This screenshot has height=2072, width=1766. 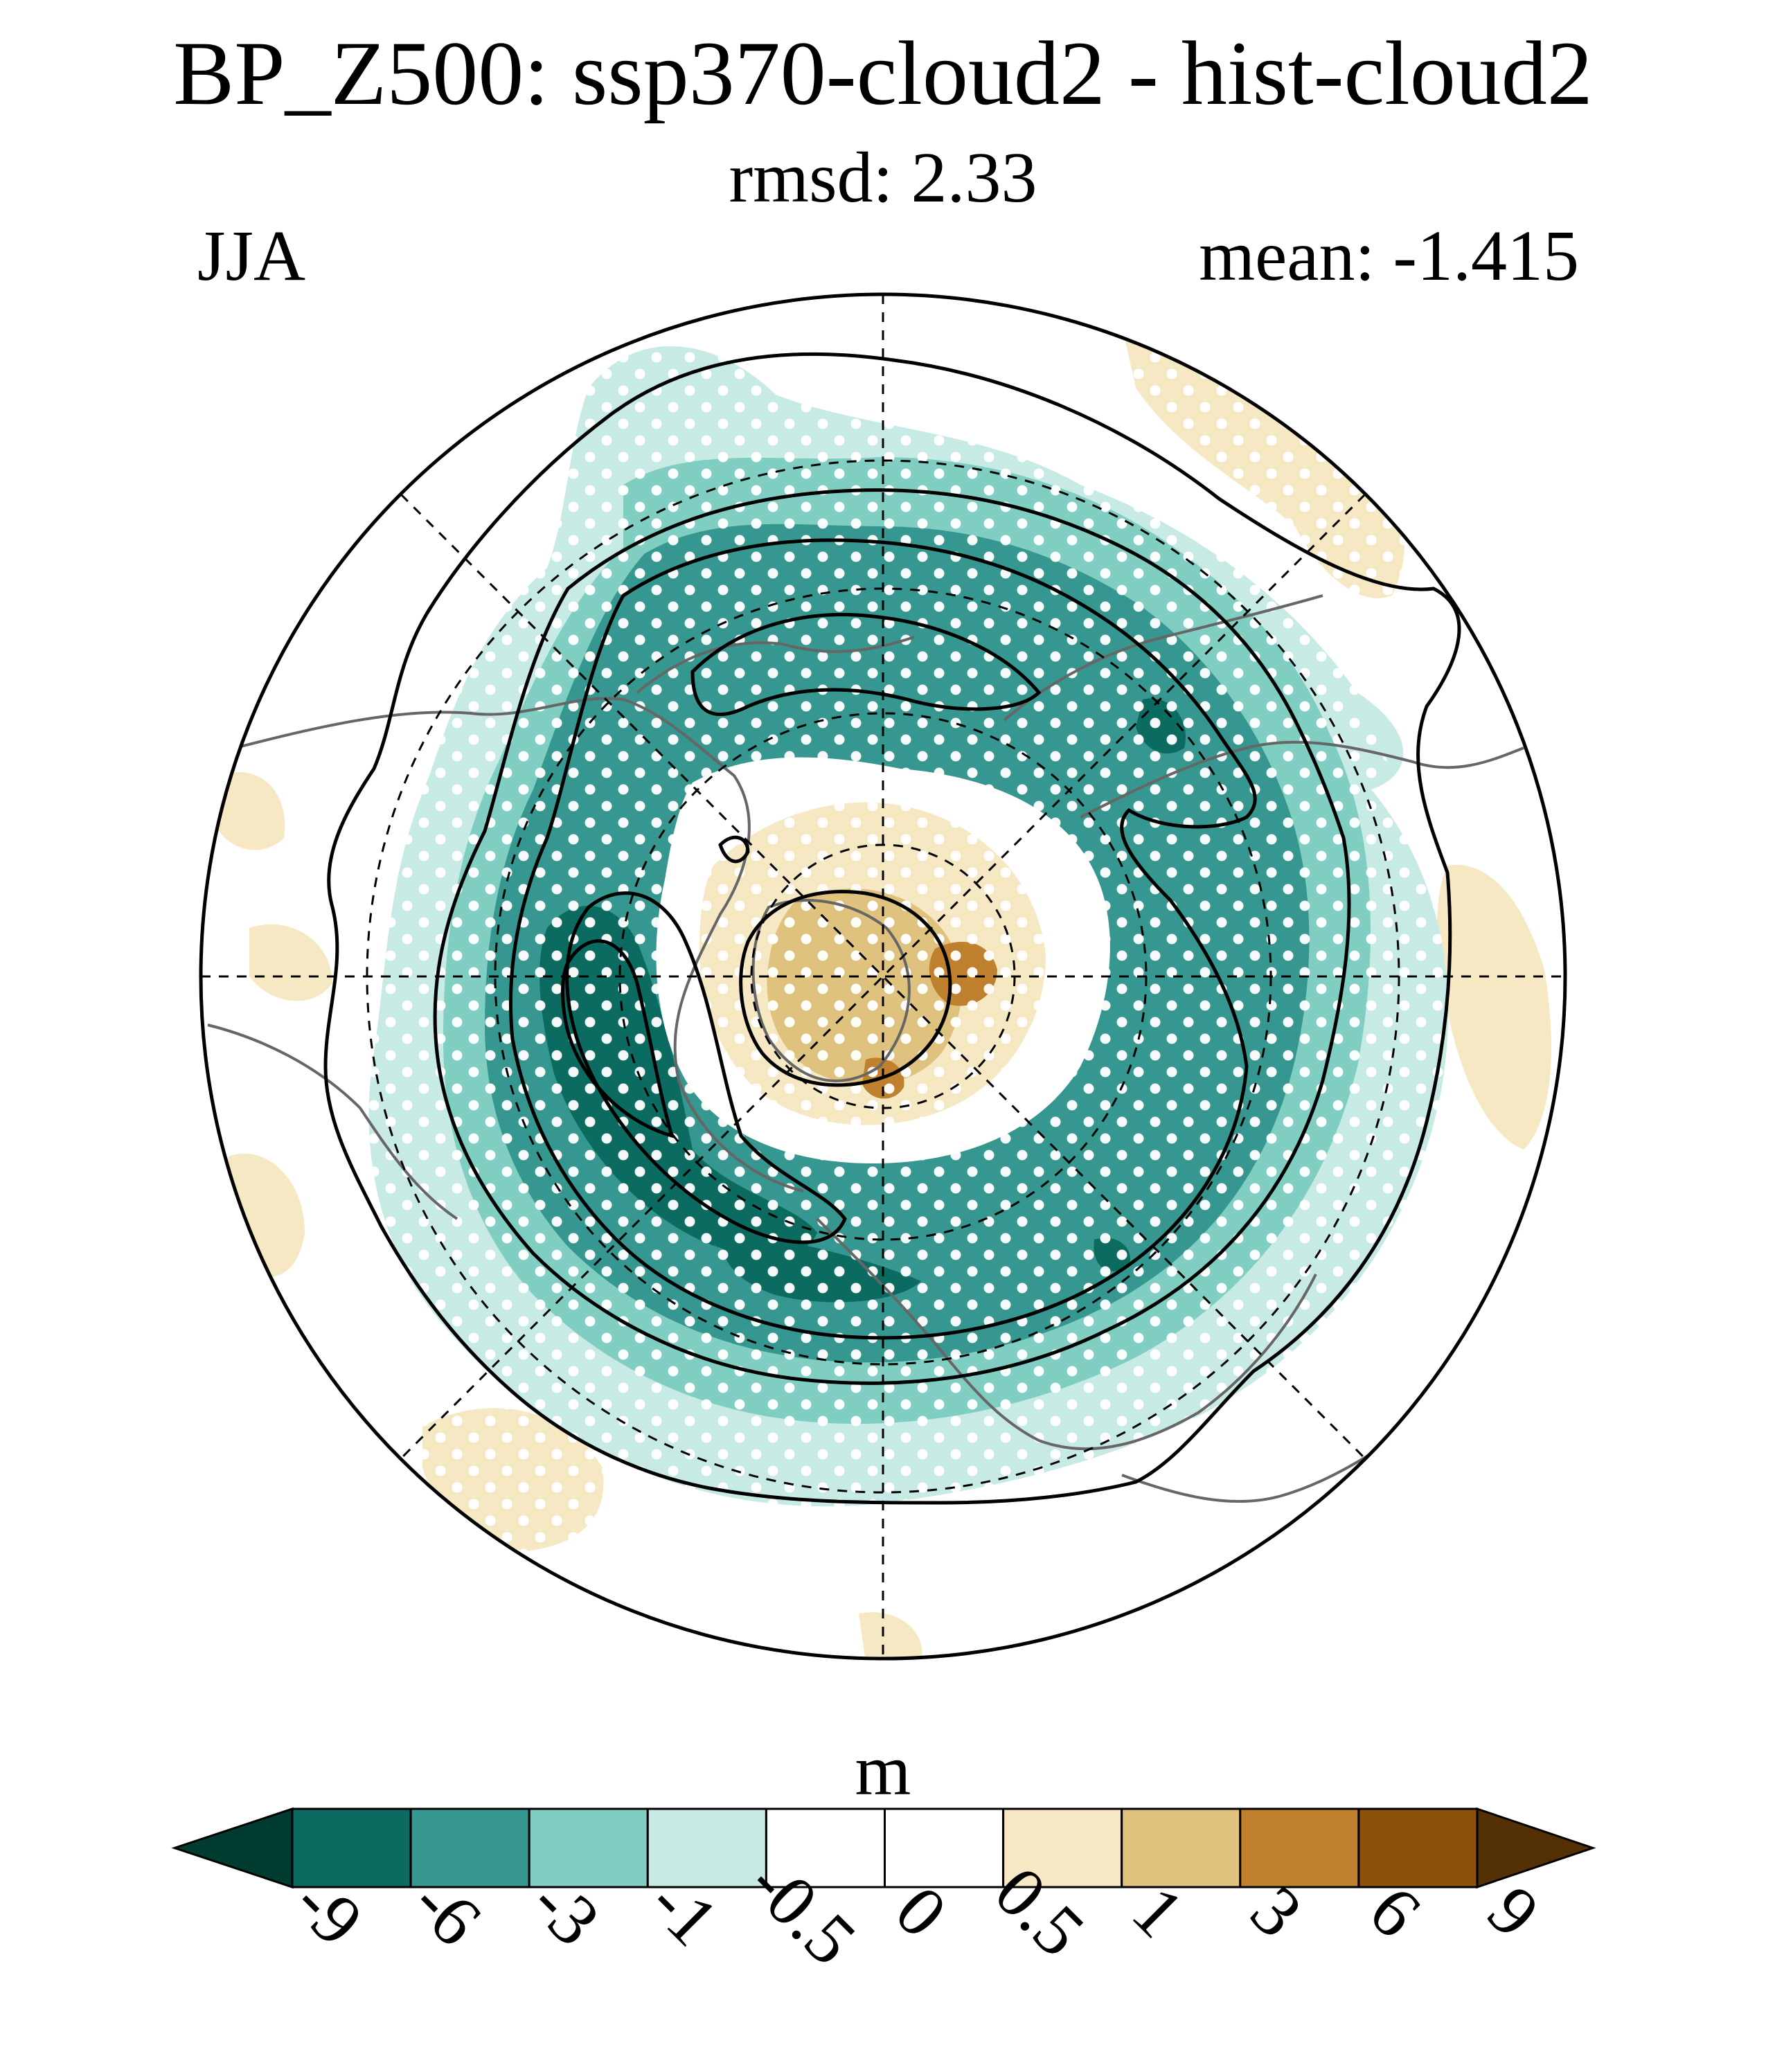 I want to click on colorbar: -9 -6 -3 -1 -0.5 0 0.5 1 3 6 9, so click(x=883, y=1893).